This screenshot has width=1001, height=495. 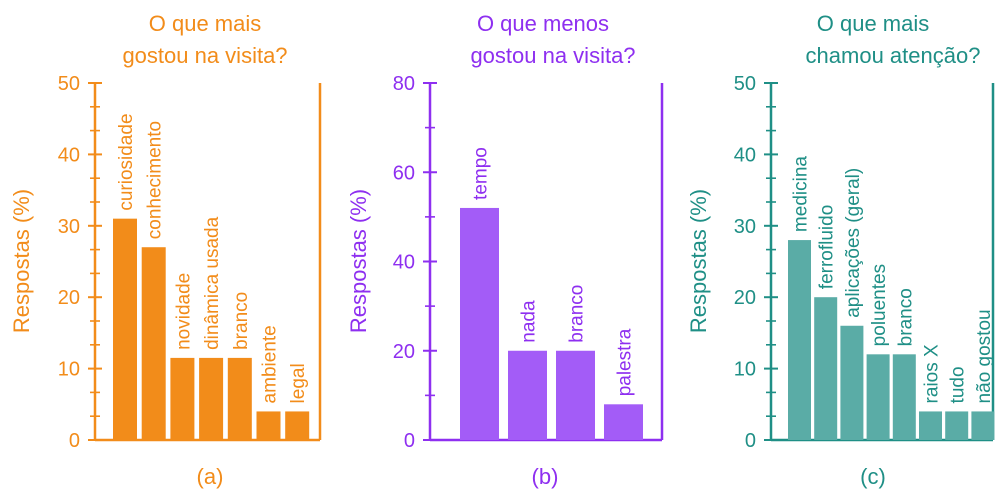 What do you see at coordinates (745, 370) in the screenshot?
I see `panel-c-y-tick-label: 10` at bounding box center [745, 370].